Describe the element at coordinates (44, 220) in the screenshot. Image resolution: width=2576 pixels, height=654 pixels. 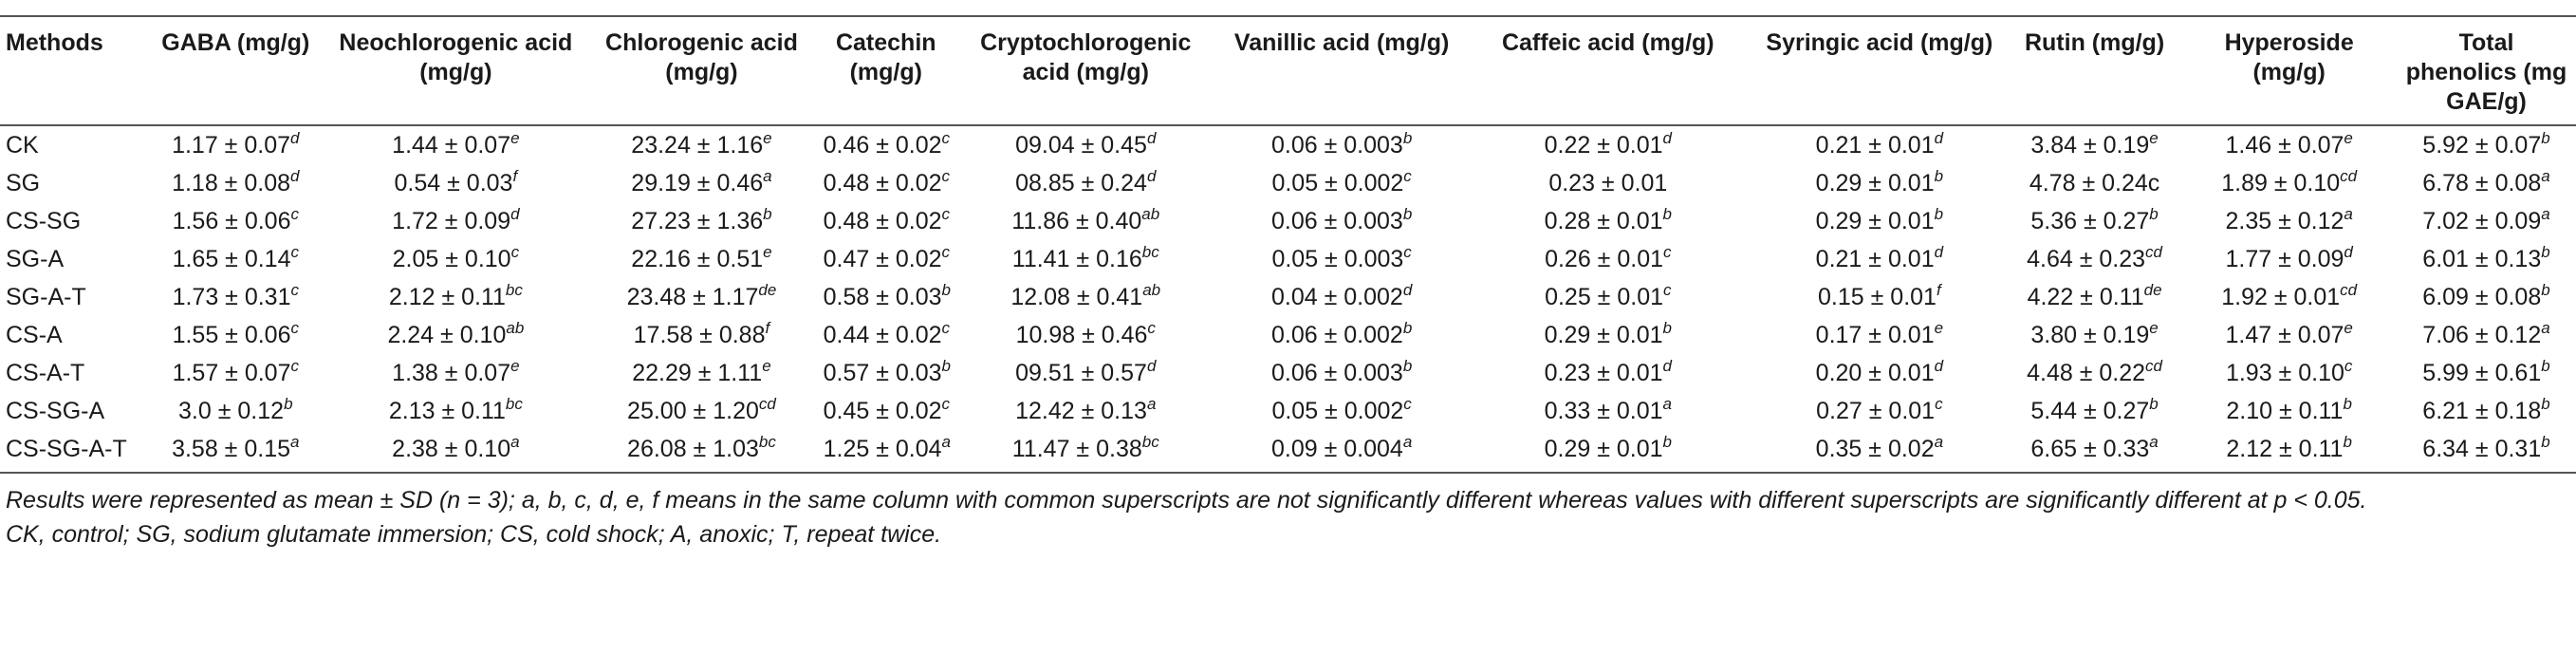
I see `method-cell: CS-SG` at that location.